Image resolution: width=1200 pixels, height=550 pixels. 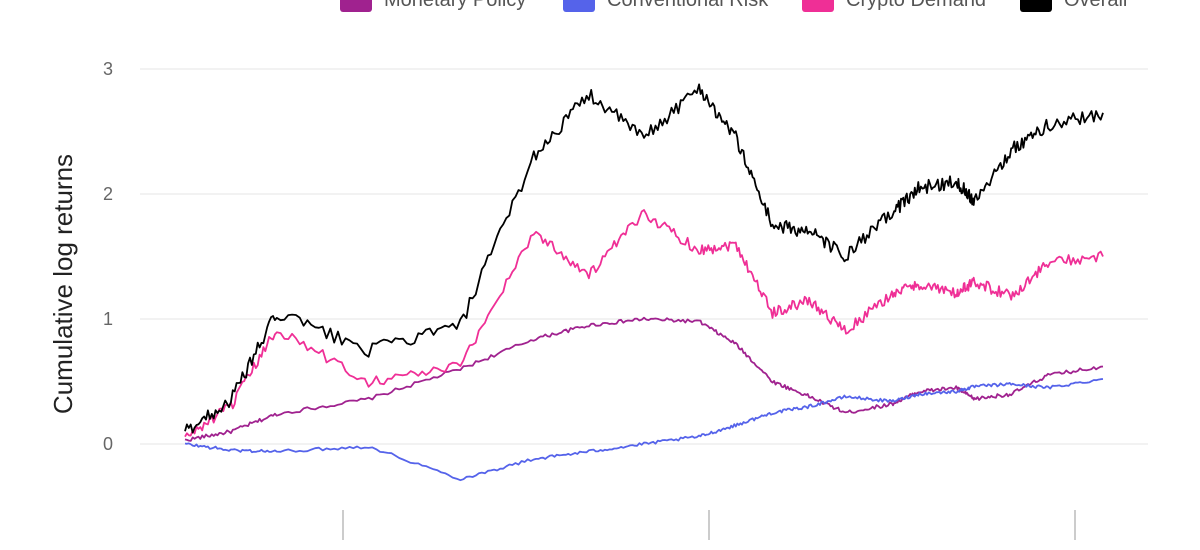 What do you see at coordinates (644, 430) in the screenshot?
I see `series-line-conventional-risk` at bounding box center [644, 430].